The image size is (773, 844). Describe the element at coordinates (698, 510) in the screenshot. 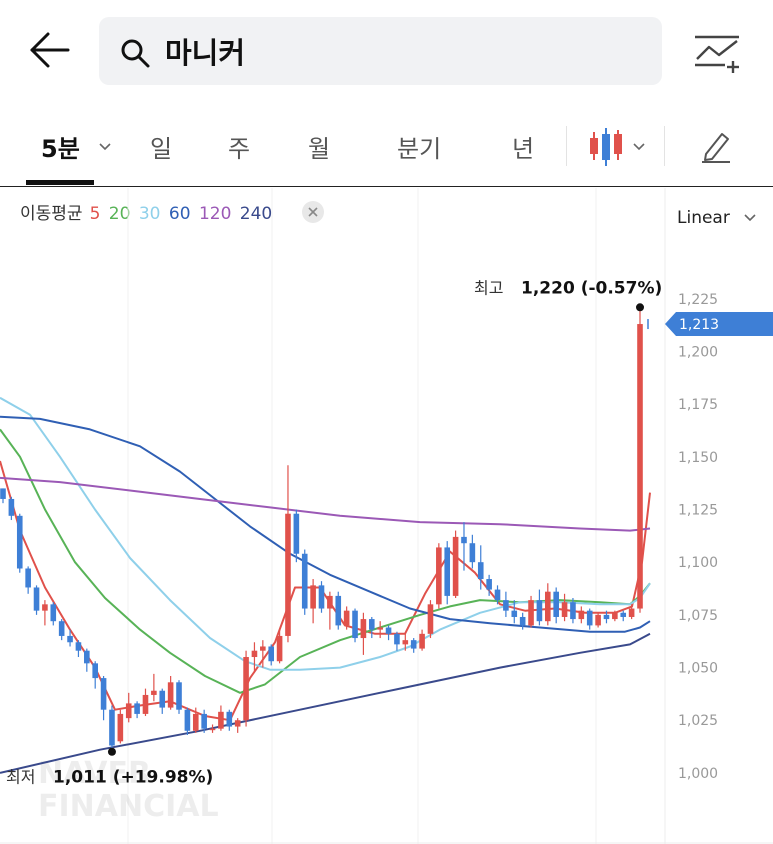

I see `y-tick-label: 1,125` at that location.